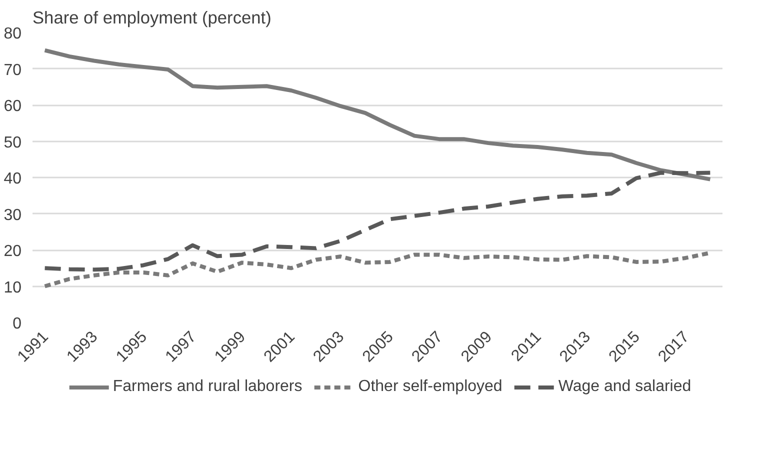 The image size is (784, 459). I want to click on y-tick-label: 20, so click(13, 251).